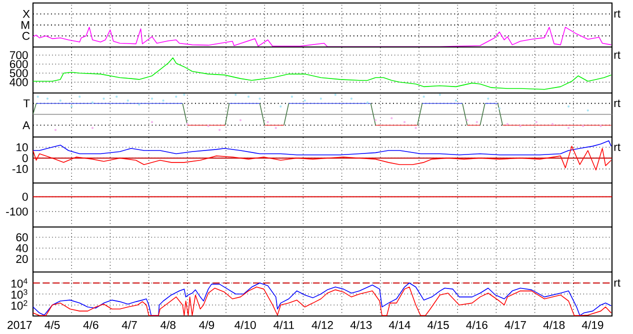 Image resolution: width=633 pixels, height=334 pixels. What do you see at coordinates (20, 324) in the screenshot?
I see `x-axis-title: 2017` at bounding box center [20, 324].